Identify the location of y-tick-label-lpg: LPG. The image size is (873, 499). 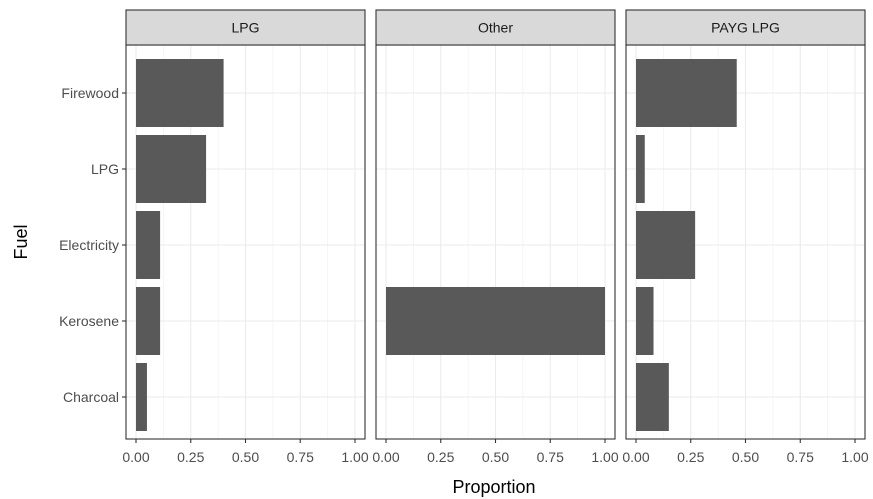
(105, 169).